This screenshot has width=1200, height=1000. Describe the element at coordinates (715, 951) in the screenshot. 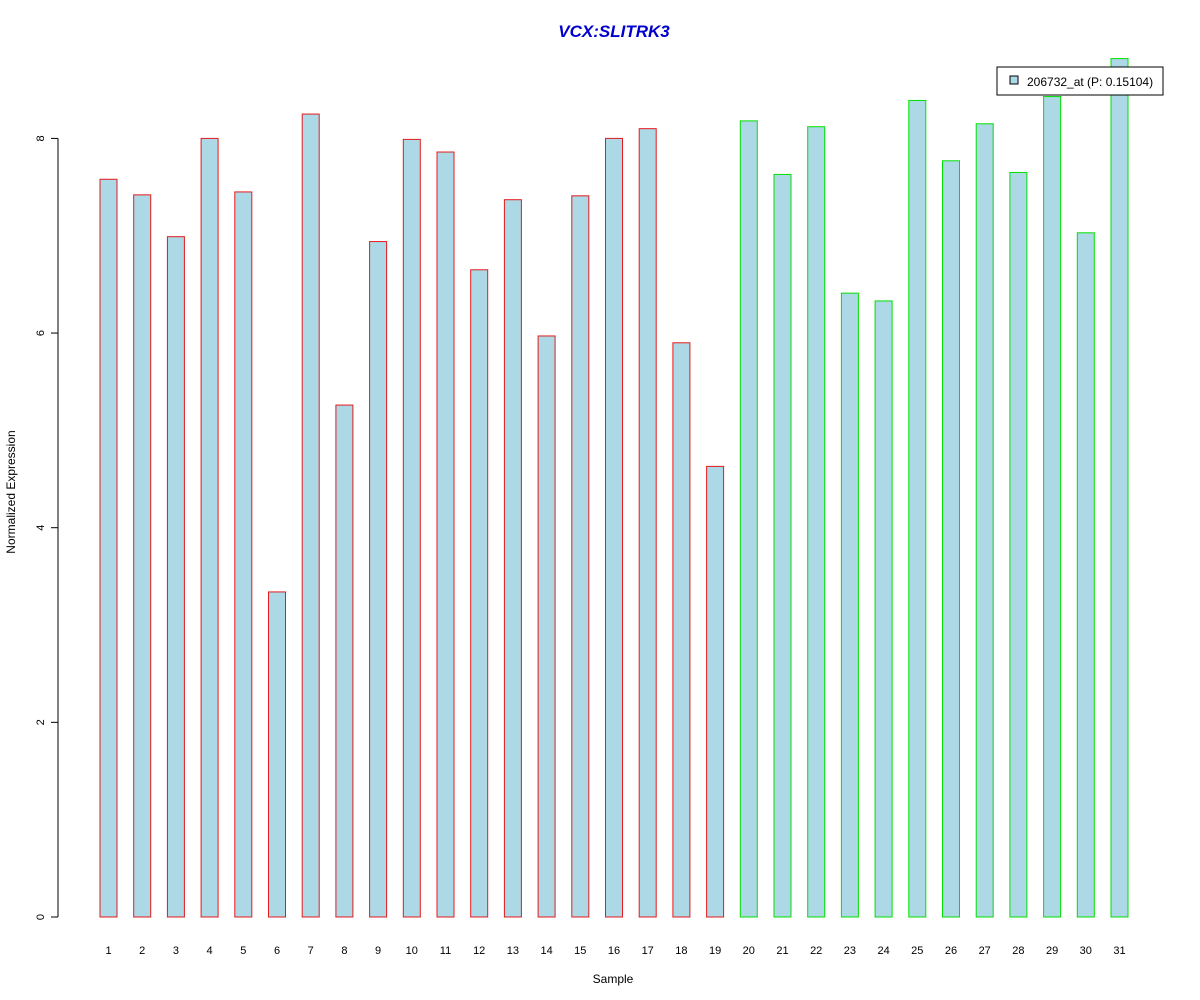

I see `x-tick-label: 19` at that location.